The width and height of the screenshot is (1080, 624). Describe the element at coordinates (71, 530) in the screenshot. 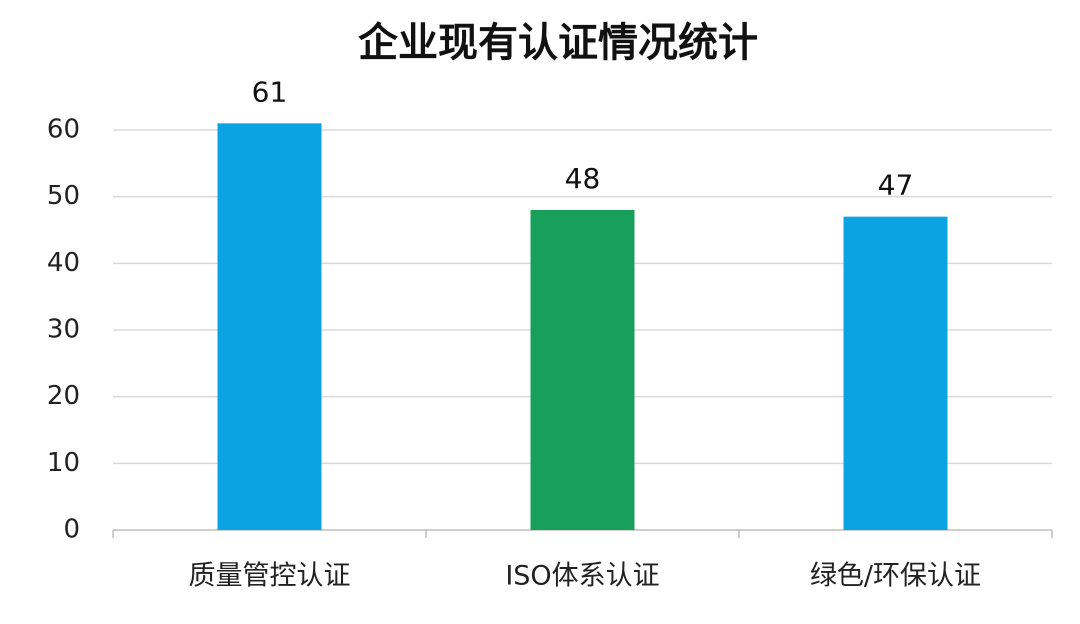

I see `y-tick-label: 0` at that location.